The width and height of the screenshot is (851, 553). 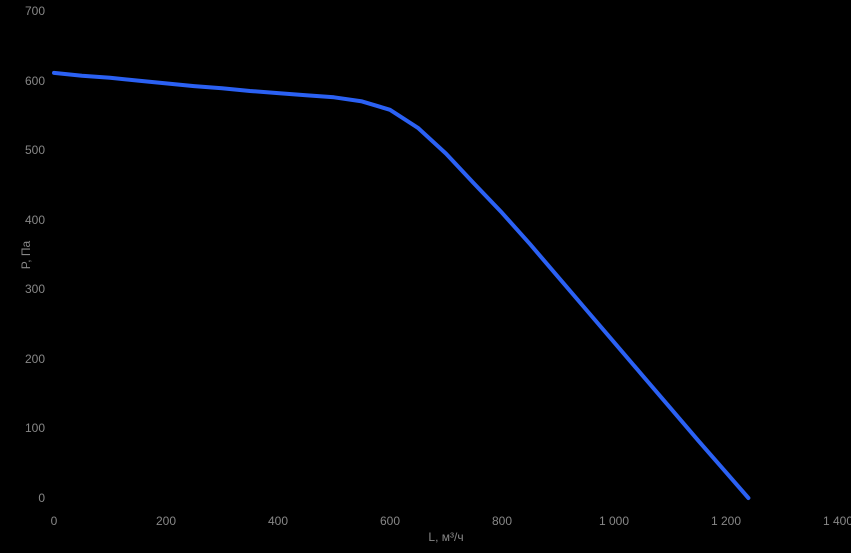 What do you see at coordinates (34, 428) in the screenshot?
I see `y-tick-label: 100` at bounding box center [34, 428].